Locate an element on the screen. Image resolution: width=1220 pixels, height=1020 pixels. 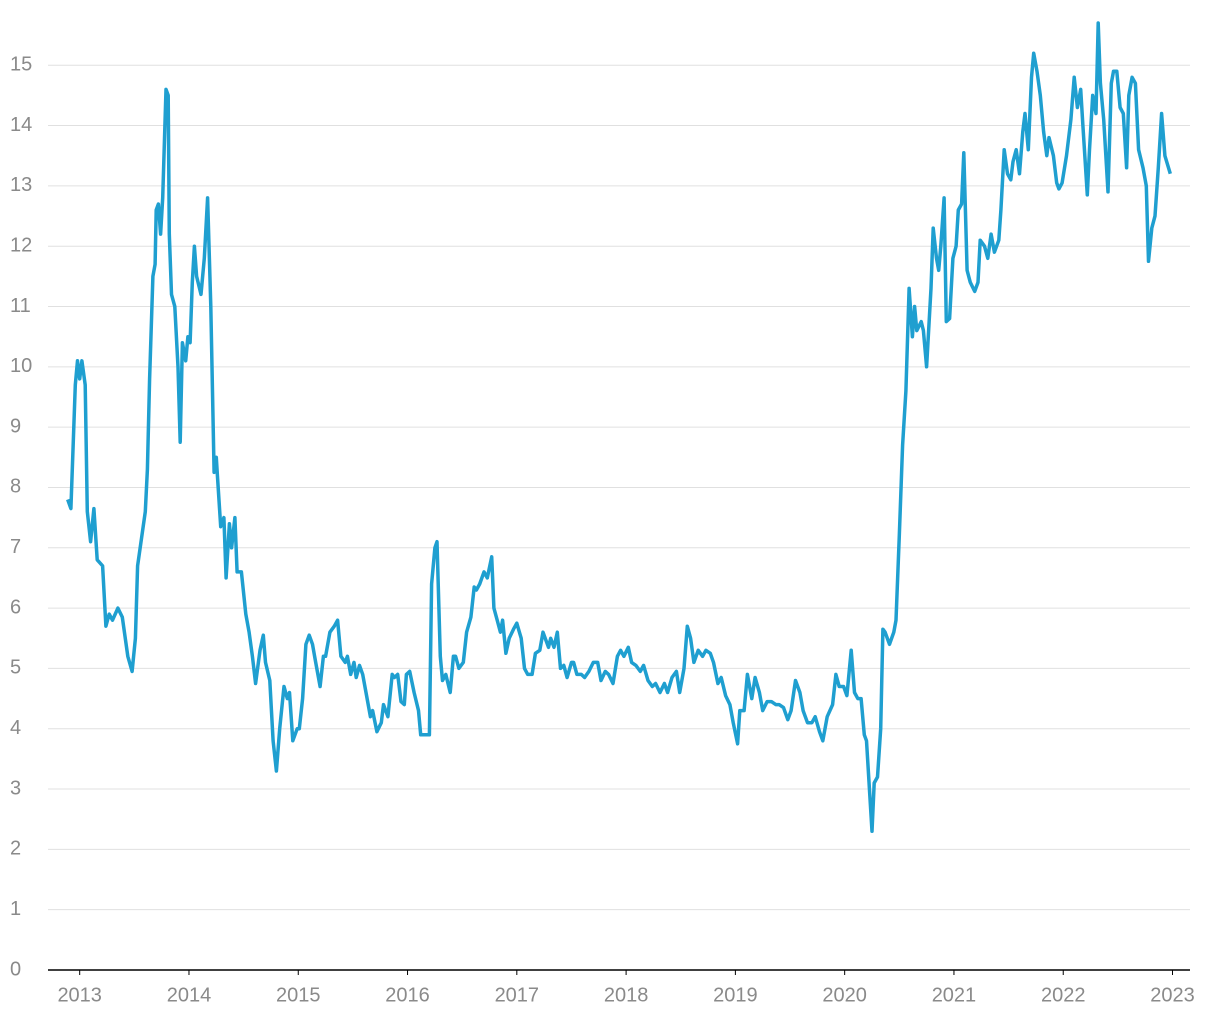
y-tick-label: 15 is located at coordinates (21, 65).